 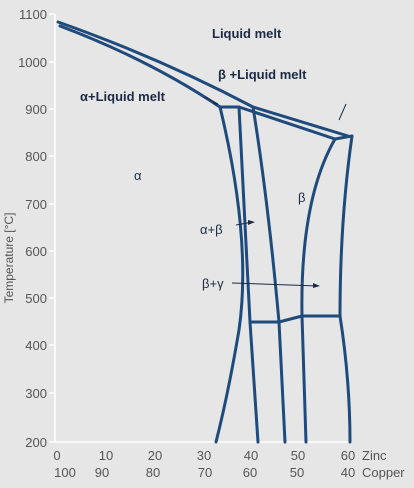 What do you see at coordinates (65, 472) in the screenshot?
I see `x-tick-label-copper: 100` at bounding box center [65, 472].